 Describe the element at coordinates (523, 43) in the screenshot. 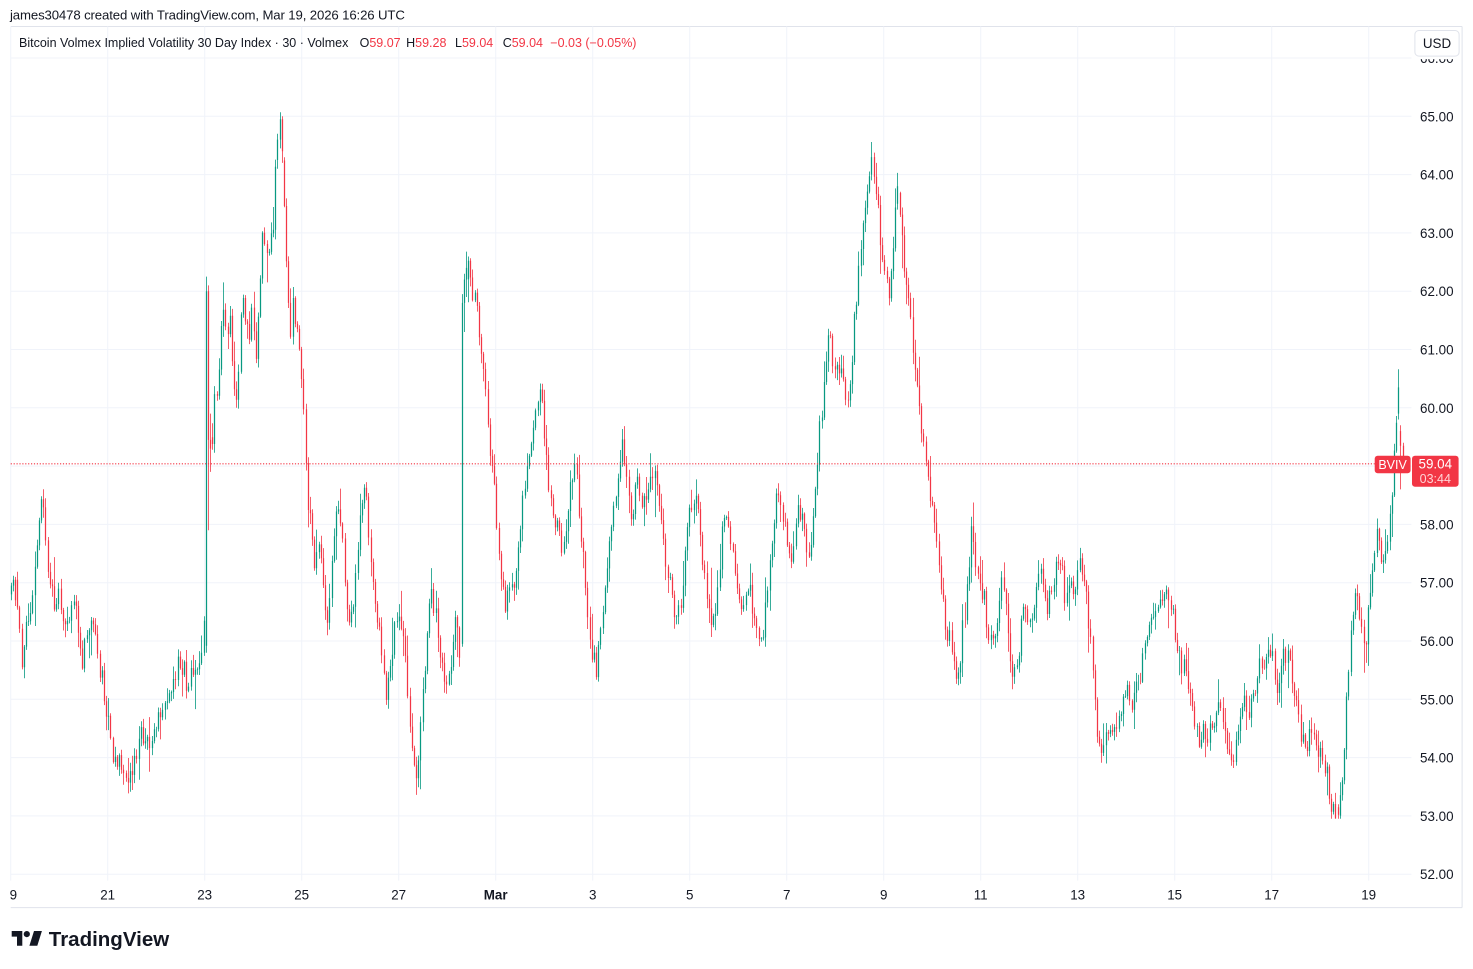

I see `svg-text: C59.04` at that location.